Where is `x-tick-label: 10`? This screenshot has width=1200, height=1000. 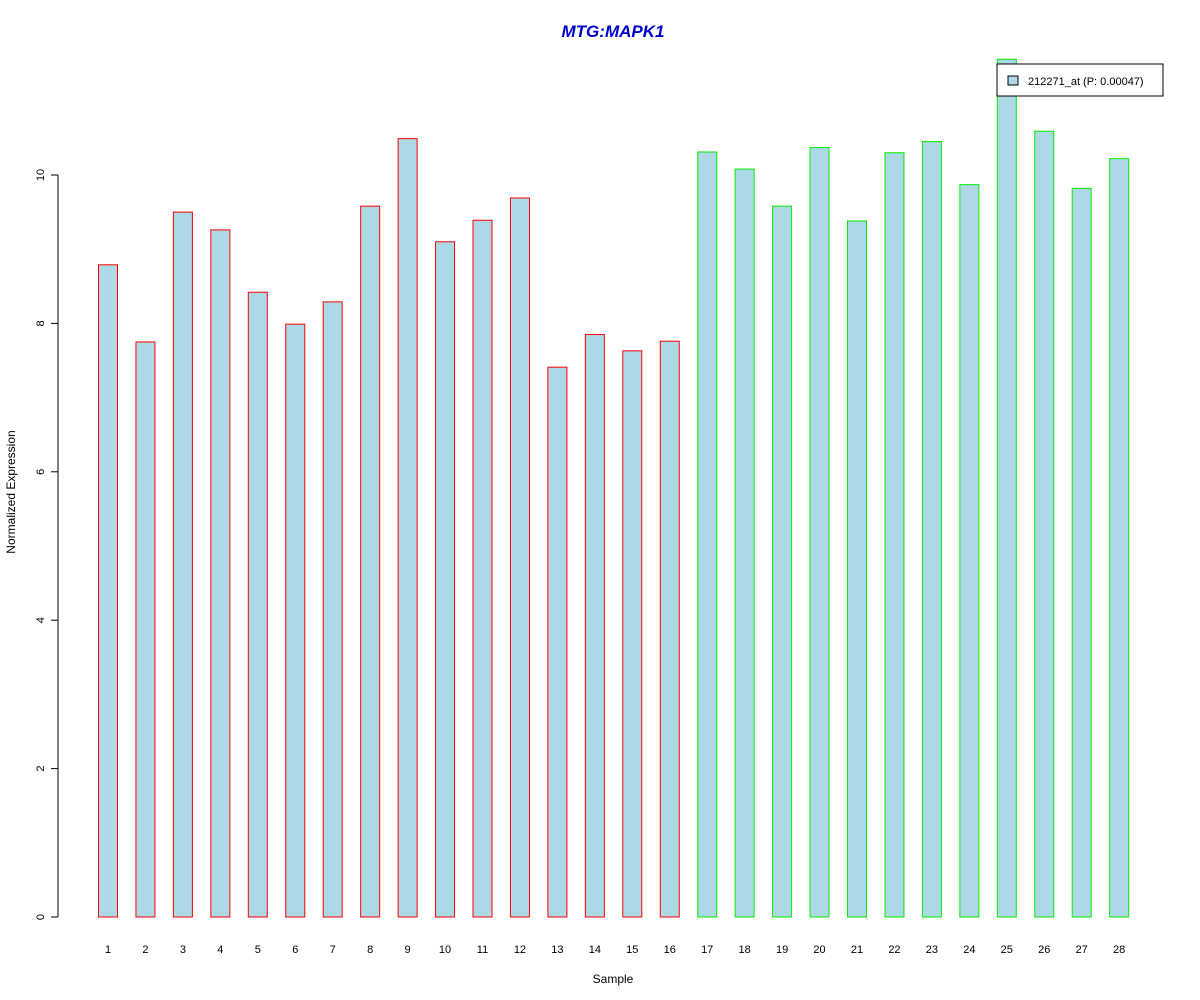
x-tick-label: 10 is located at coordinates (445, 950).